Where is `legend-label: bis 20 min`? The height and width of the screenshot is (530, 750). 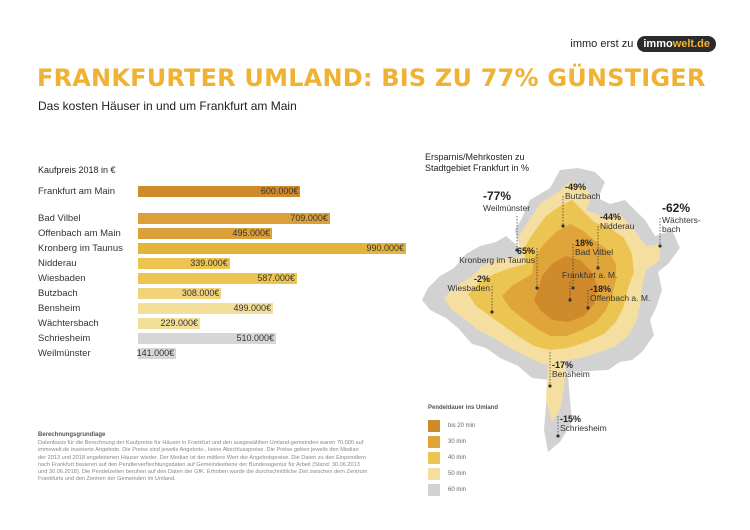
legend-label: bis 20 min is located at coordinates (462, 426).